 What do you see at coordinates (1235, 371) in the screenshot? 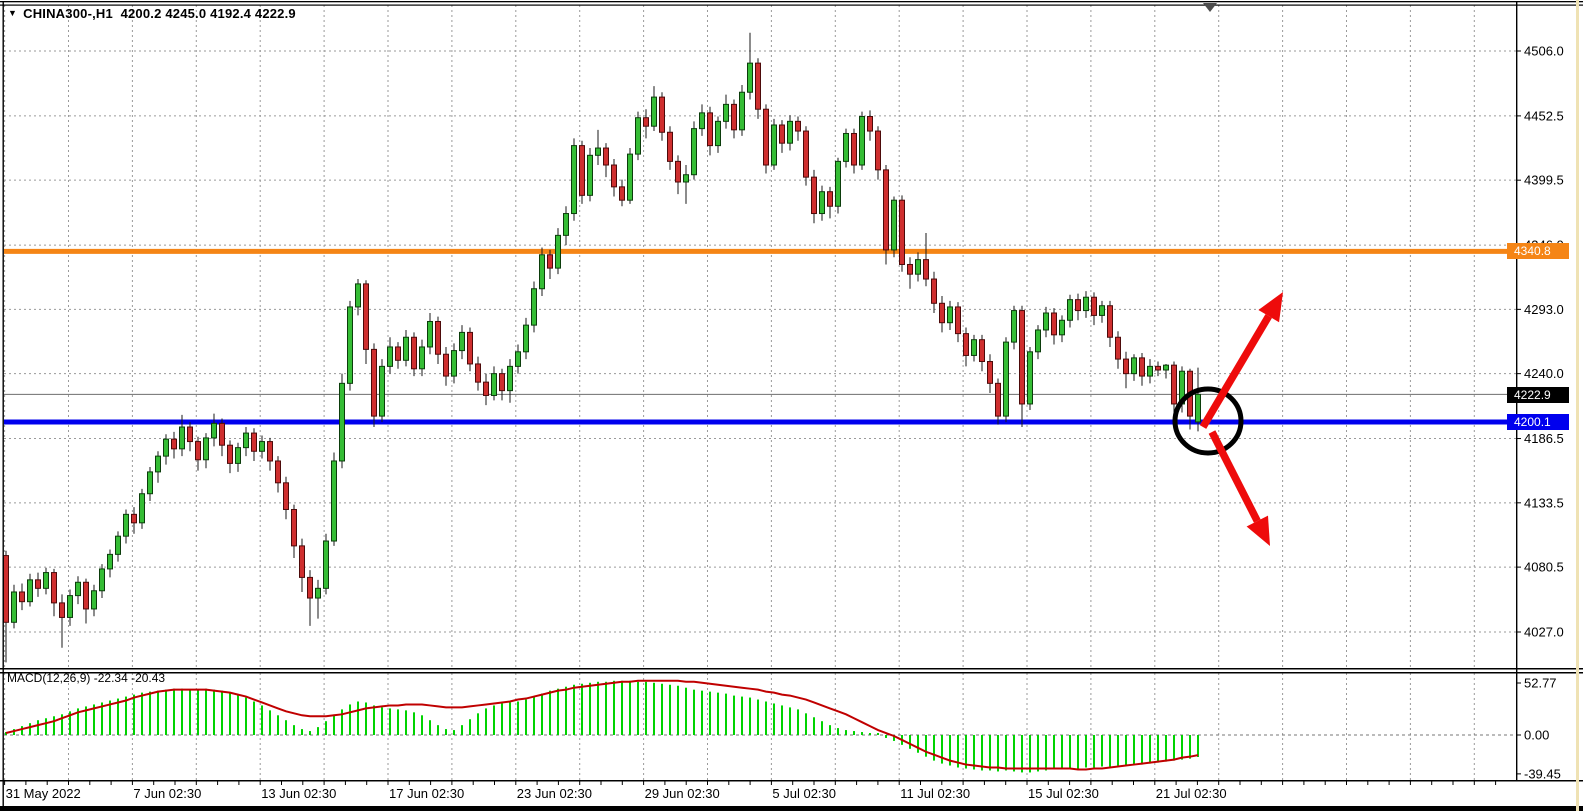
I see `bullish-arrow-annotation-shaft` at bounding box center [1235, 371].